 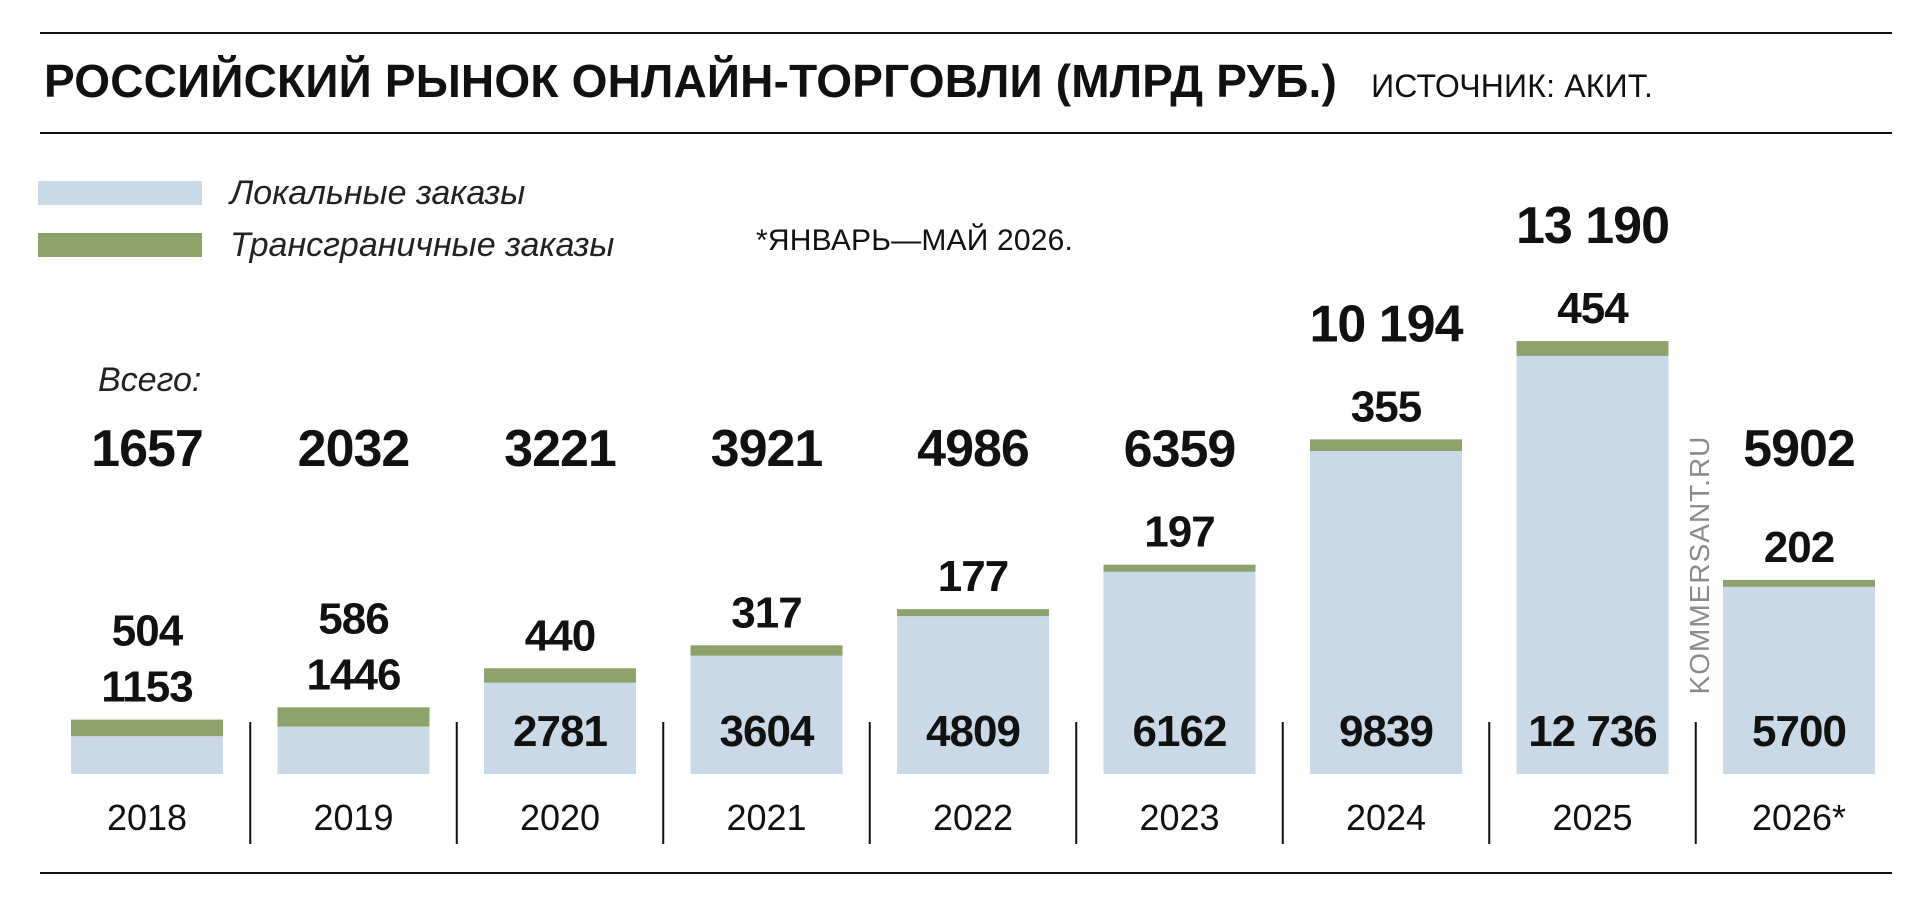 What do you see at coordinates (973, 817) in the screenshot?
I see `x-tick-label: 2022` at bounding box center [973, 817].